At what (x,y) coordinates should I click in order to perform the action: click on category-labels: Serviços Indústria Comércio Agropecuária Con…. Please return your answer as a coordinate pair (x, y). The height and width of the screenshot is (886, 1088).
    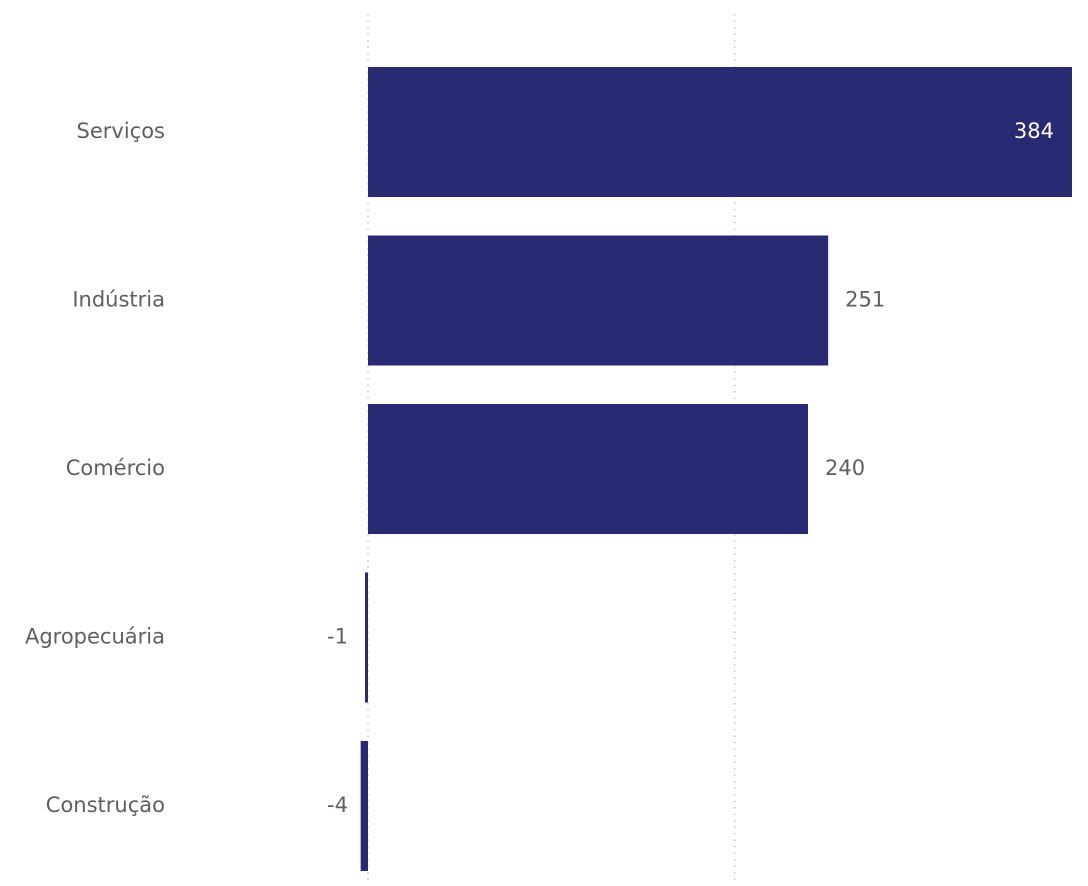
    Looking at the image, I should click on (95, 468).